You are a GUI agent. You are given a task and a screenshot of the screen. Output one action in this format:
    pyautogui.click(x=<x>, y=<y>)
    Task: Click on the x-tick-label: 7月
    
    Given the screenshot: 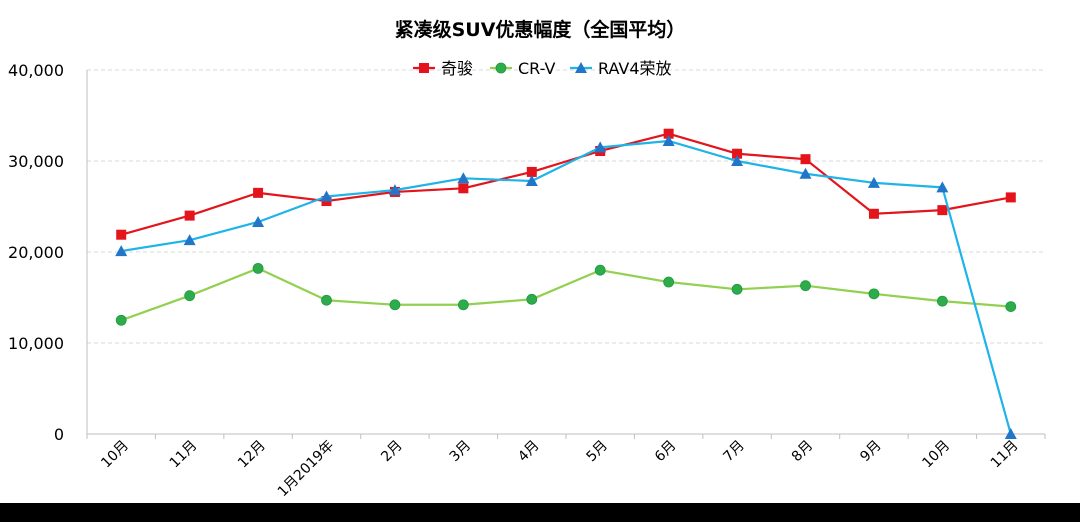 What is the action you would take?
    pyautogui.click(x=734, y=452)
    